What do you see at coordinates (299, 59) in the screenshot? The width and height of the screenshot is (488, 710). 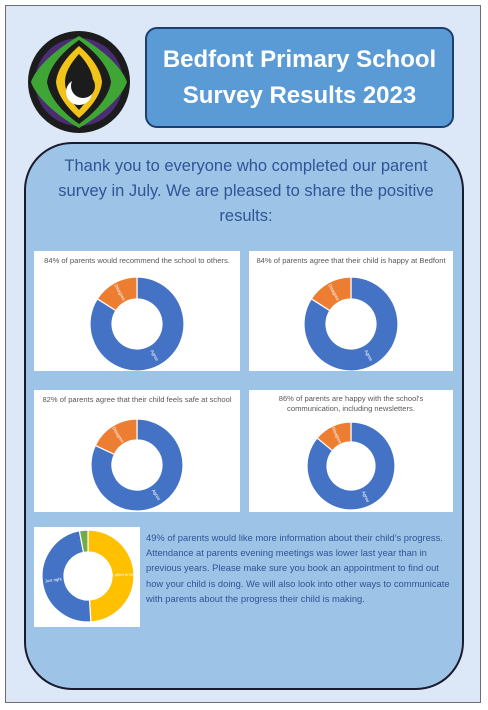 I see `school-name: Bedfont Primary School` at bounding box center [299, 59].